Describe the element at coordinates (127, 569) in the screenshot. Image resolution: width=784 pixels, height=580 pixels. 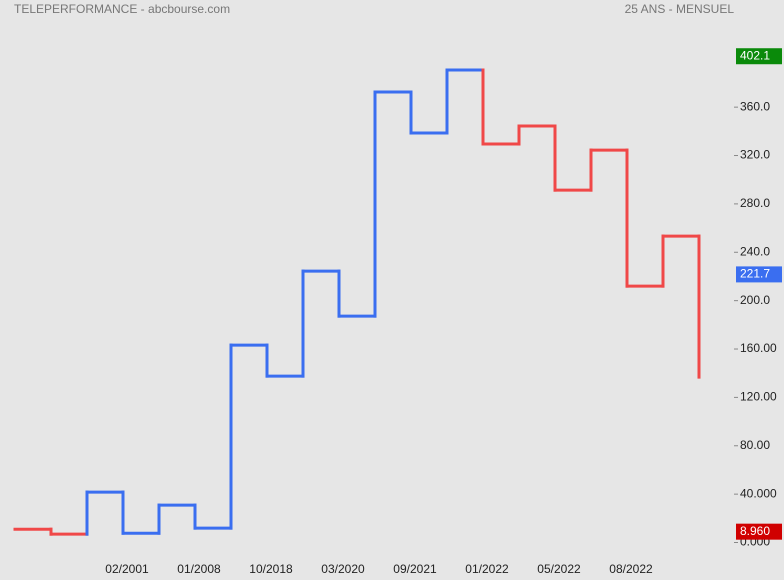
I see `x-tick-label: 02/2001` at that location.